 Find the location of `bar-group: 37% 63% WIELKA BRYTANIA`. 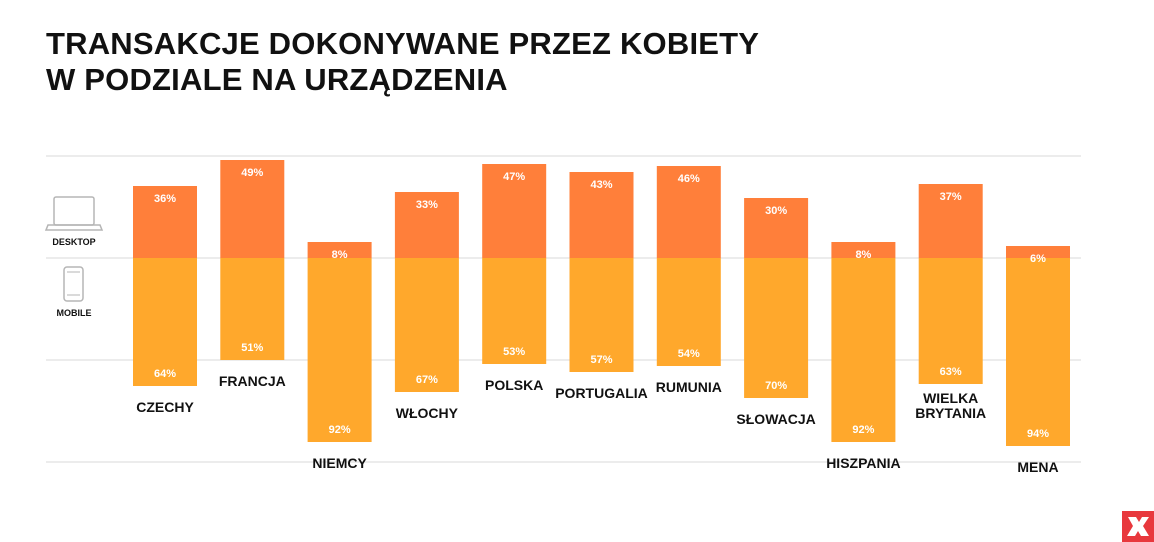

bar-group: 37% 63% WIELKA BRYTANIA is located at coordinates (950, 302).